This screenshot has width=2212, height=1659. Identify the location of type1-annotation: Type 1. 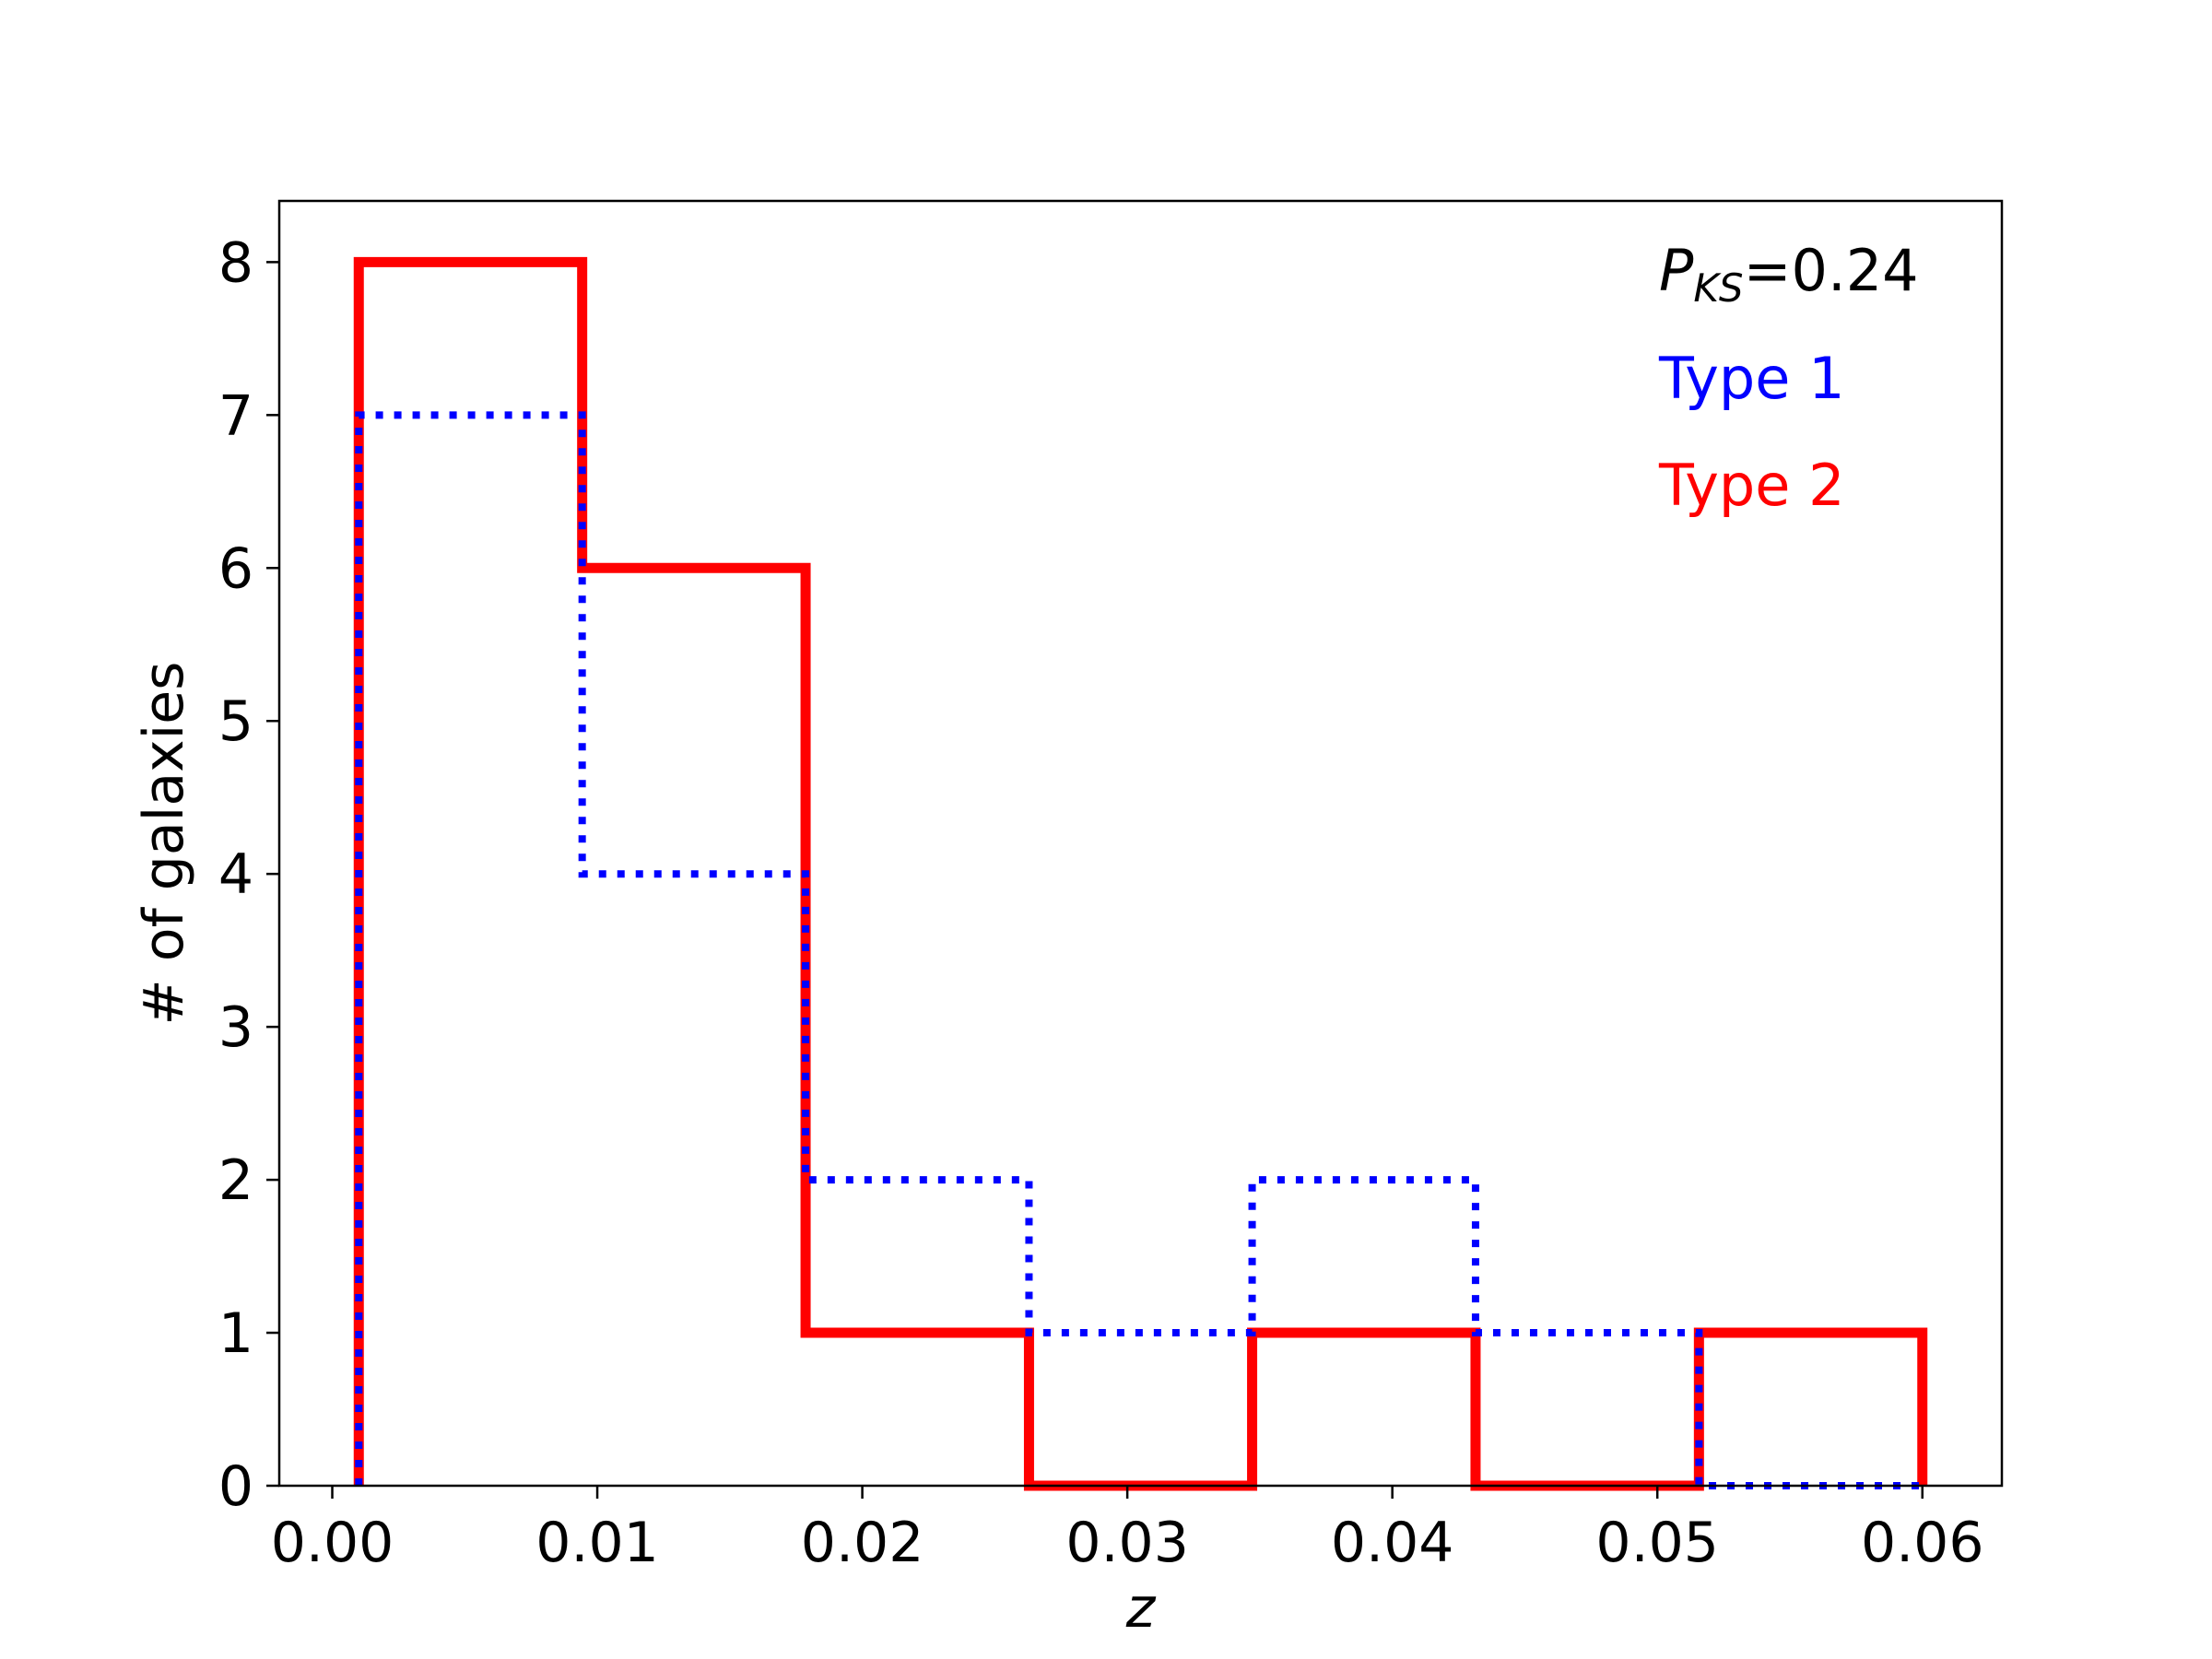
(1751, 378).